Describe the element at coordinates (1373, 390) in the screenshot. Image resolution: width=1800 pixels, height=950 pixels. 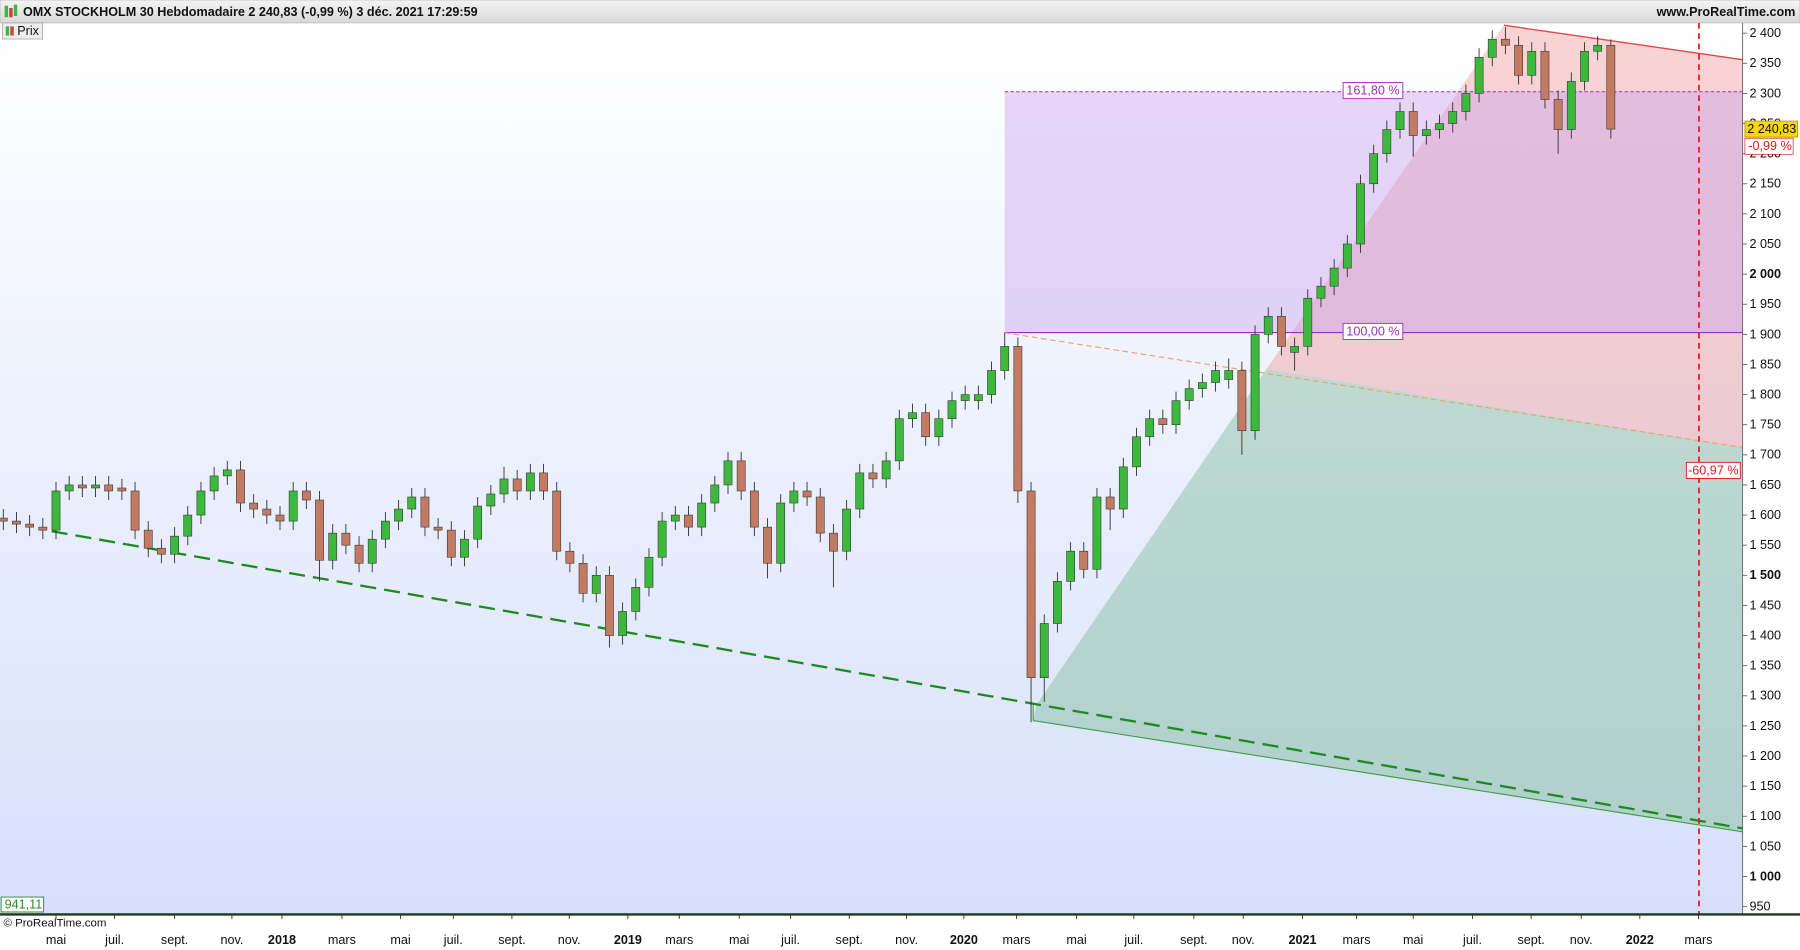
I see `projection-line` at that location.